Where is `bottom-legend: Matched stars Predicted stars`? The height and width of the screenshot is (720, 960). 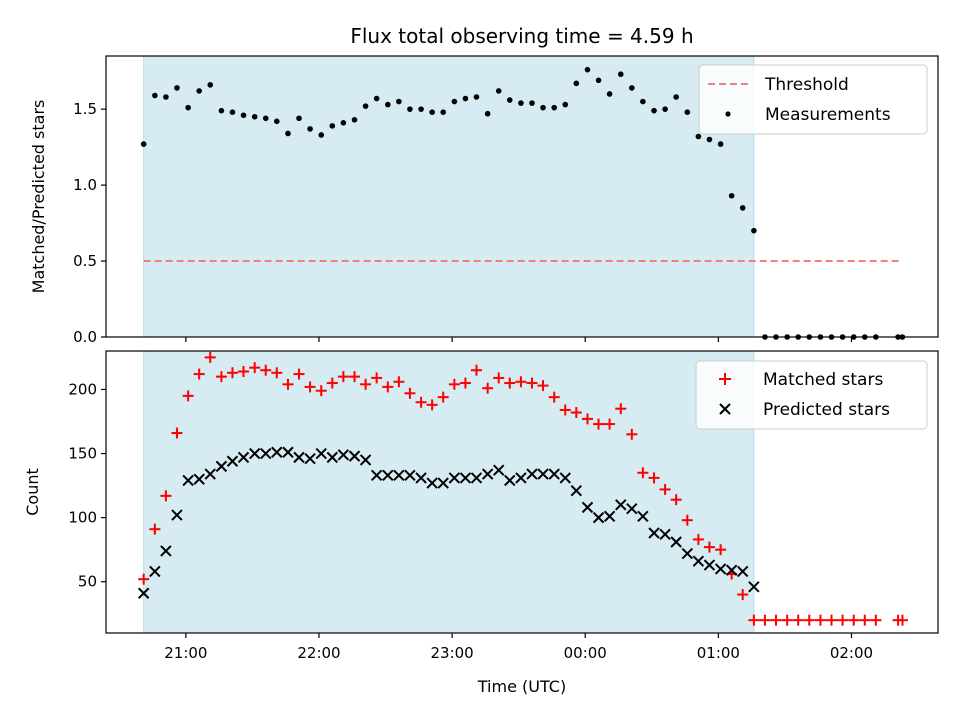 bottom-legend: Matched stars Predicted stars is located at coordinates (811, 395).